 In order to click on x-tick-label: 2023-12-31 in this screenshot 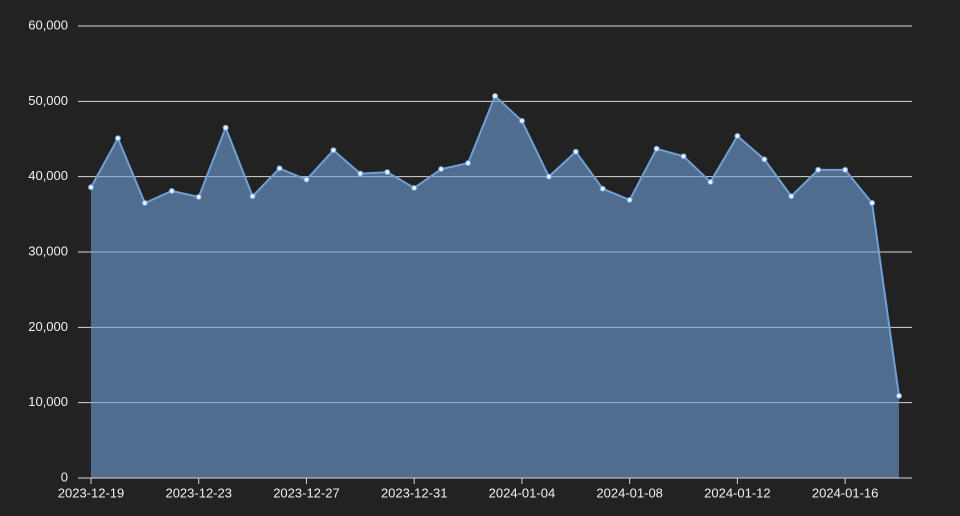, I will do `click(414, 492)`.